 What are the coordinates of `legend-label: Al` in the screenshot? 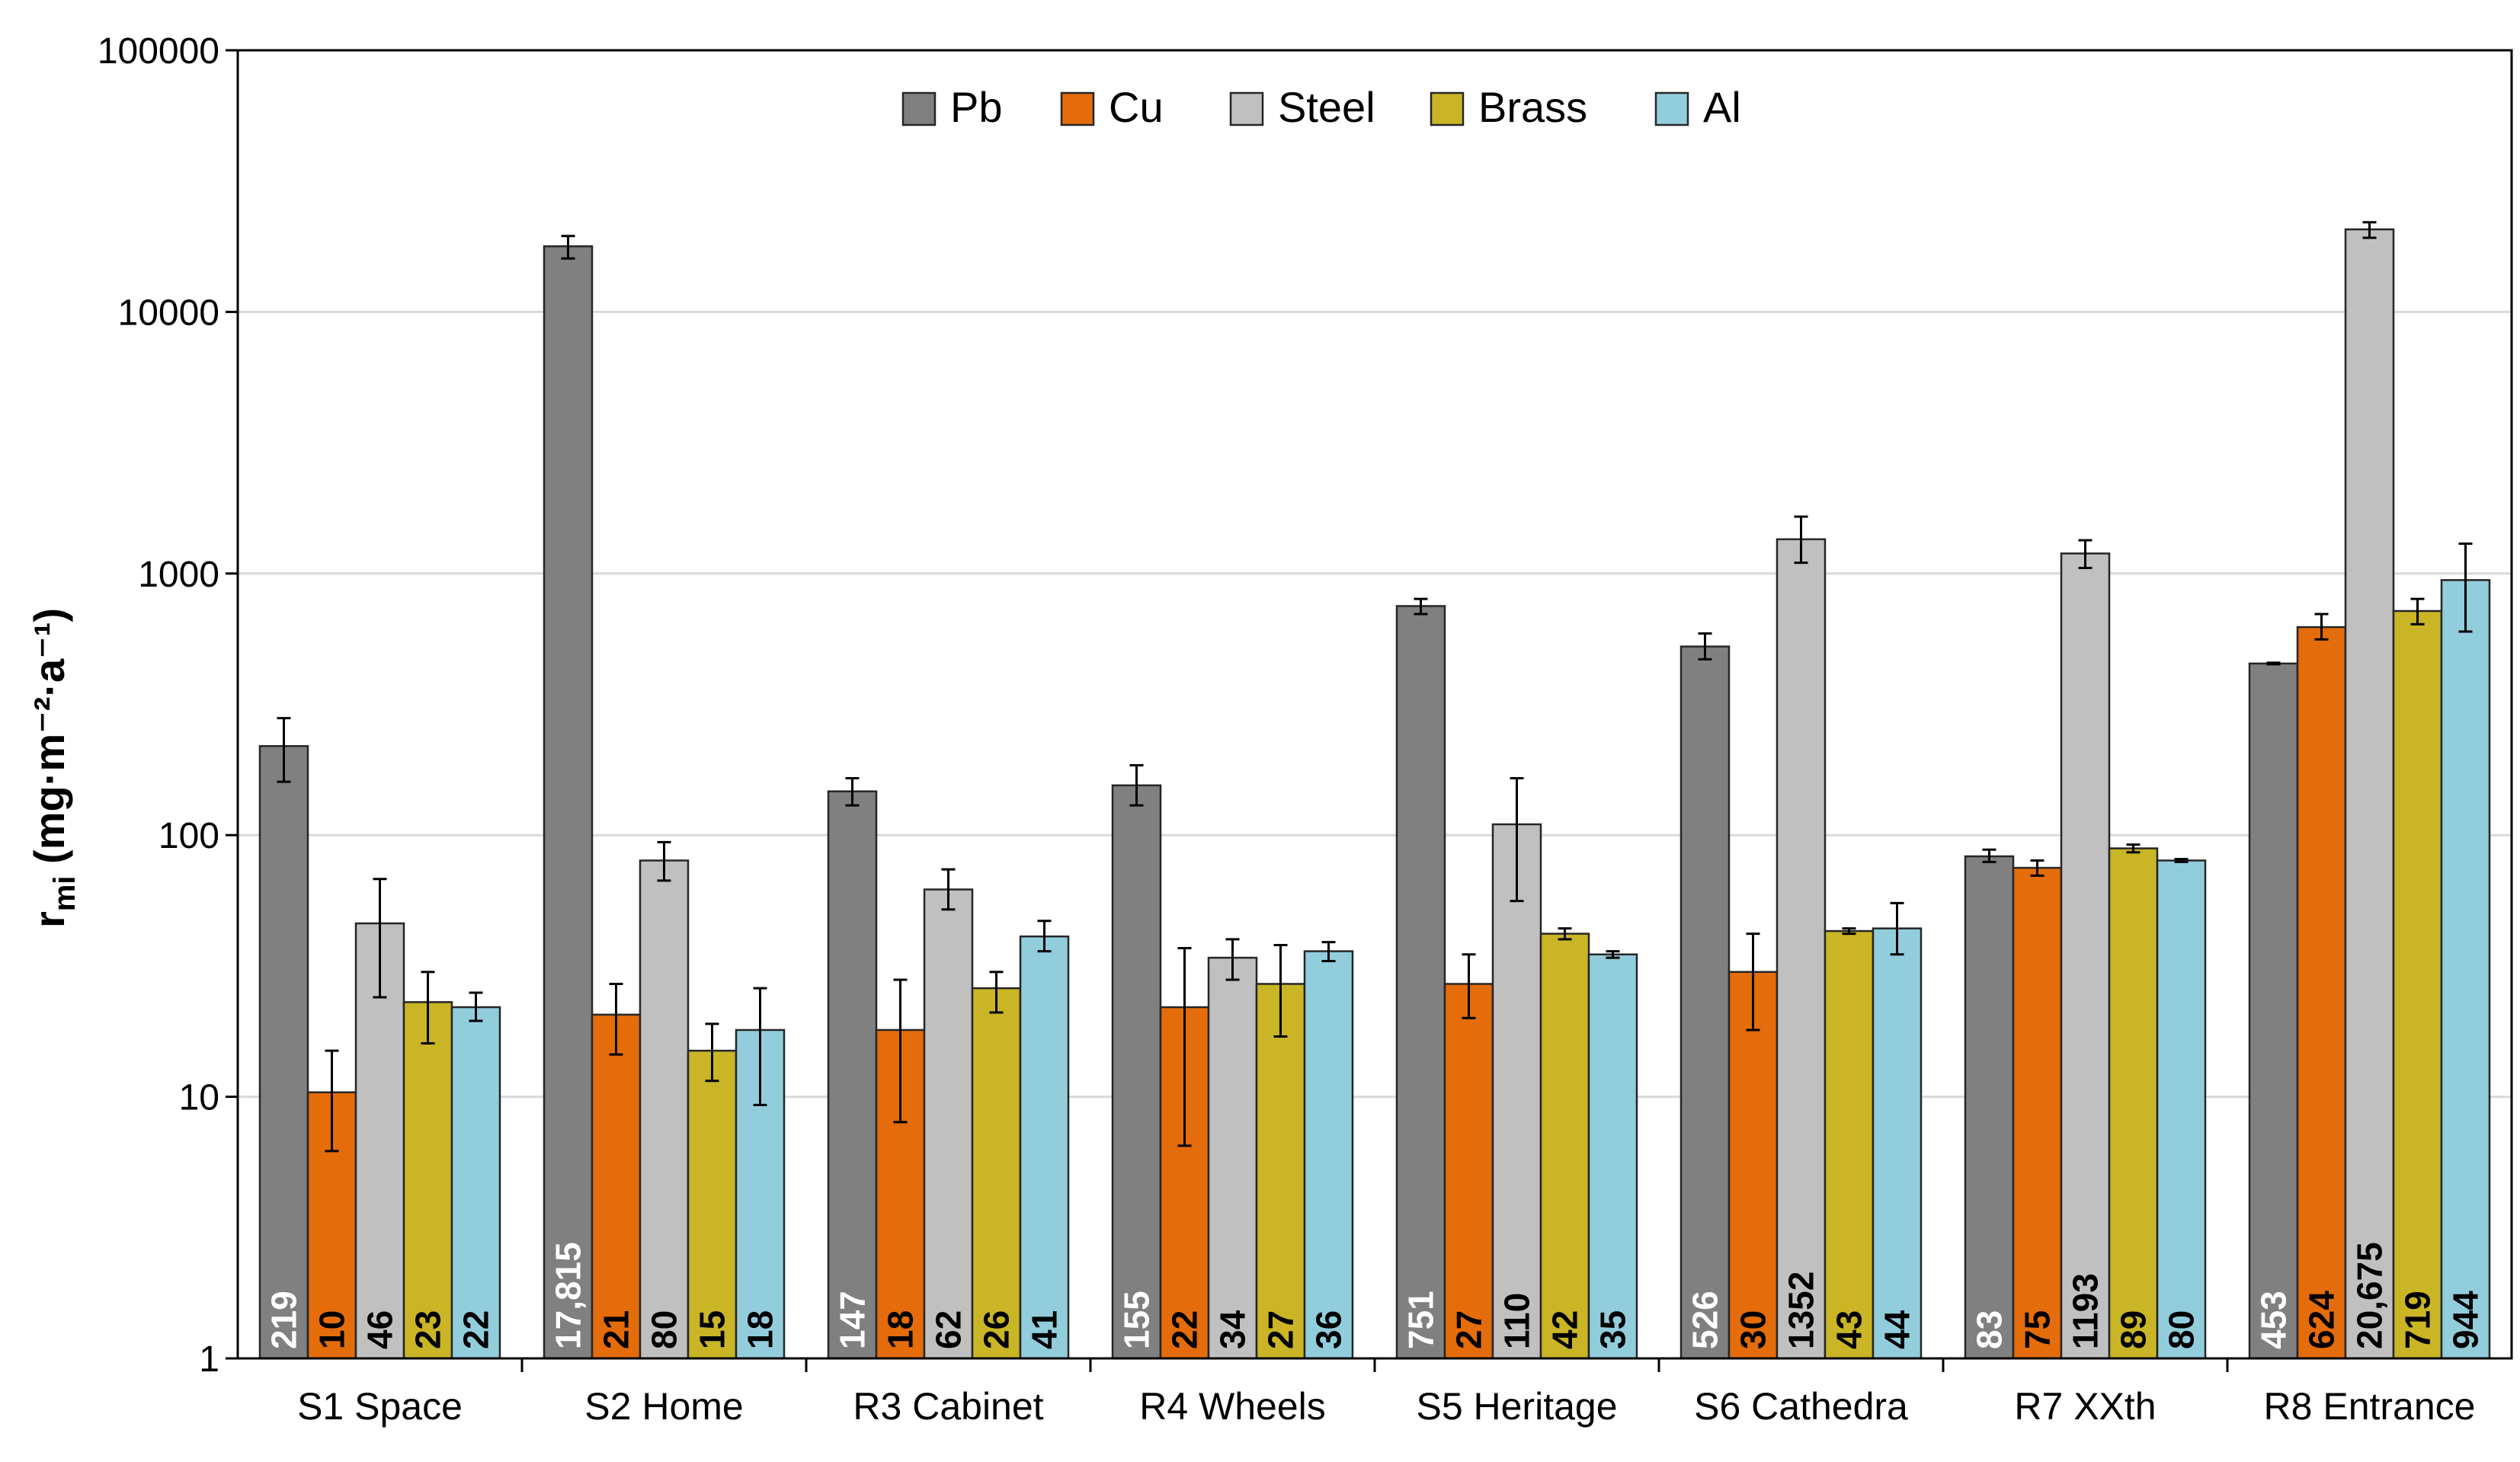 It's located at (1722, 107).